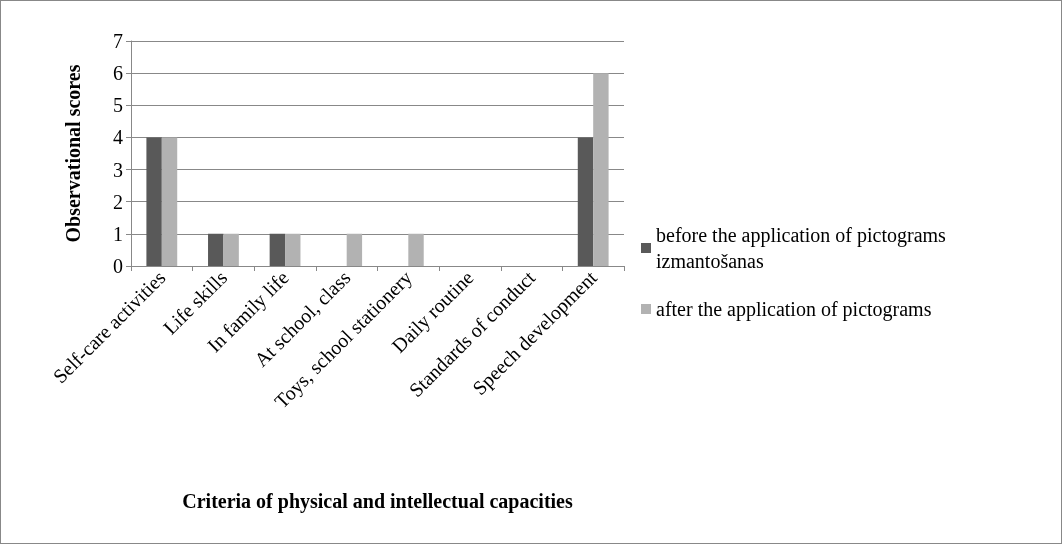 This screenshot has height=544, width=1062. What do you see at coordinates (794, 309) in the screenshot?
I see `legend-label: after the application of pictograms` at bounding box center [794, 309].